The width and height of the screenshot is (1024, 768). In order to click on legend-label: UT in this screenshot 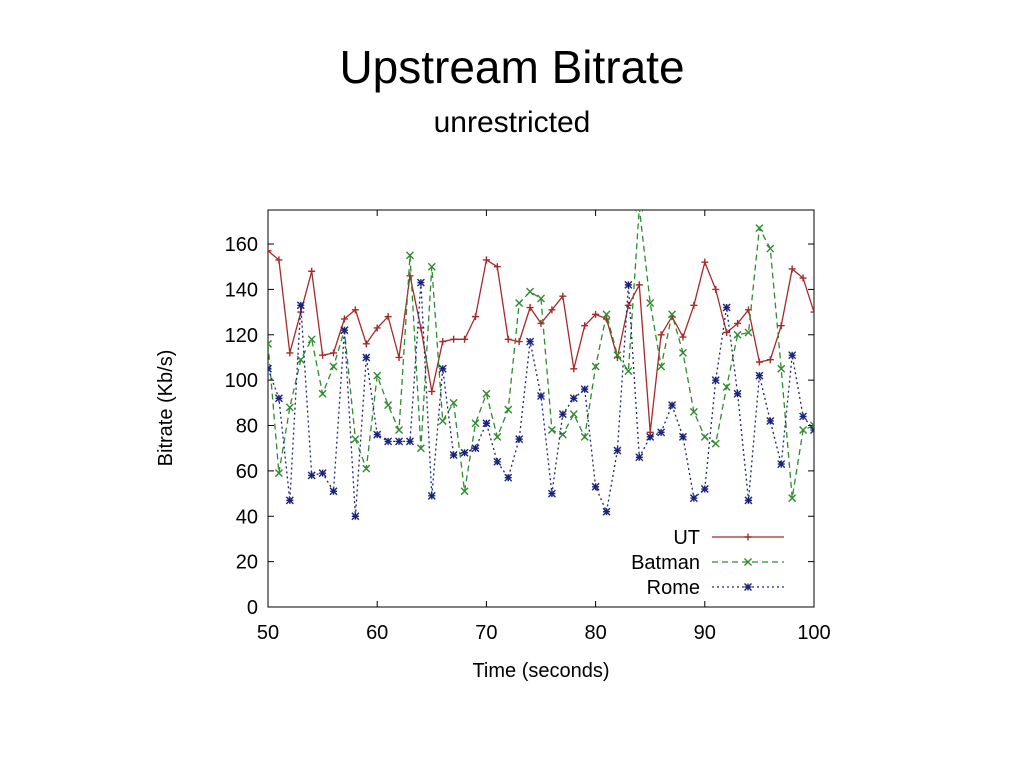, I will do `click(686, 538)`.